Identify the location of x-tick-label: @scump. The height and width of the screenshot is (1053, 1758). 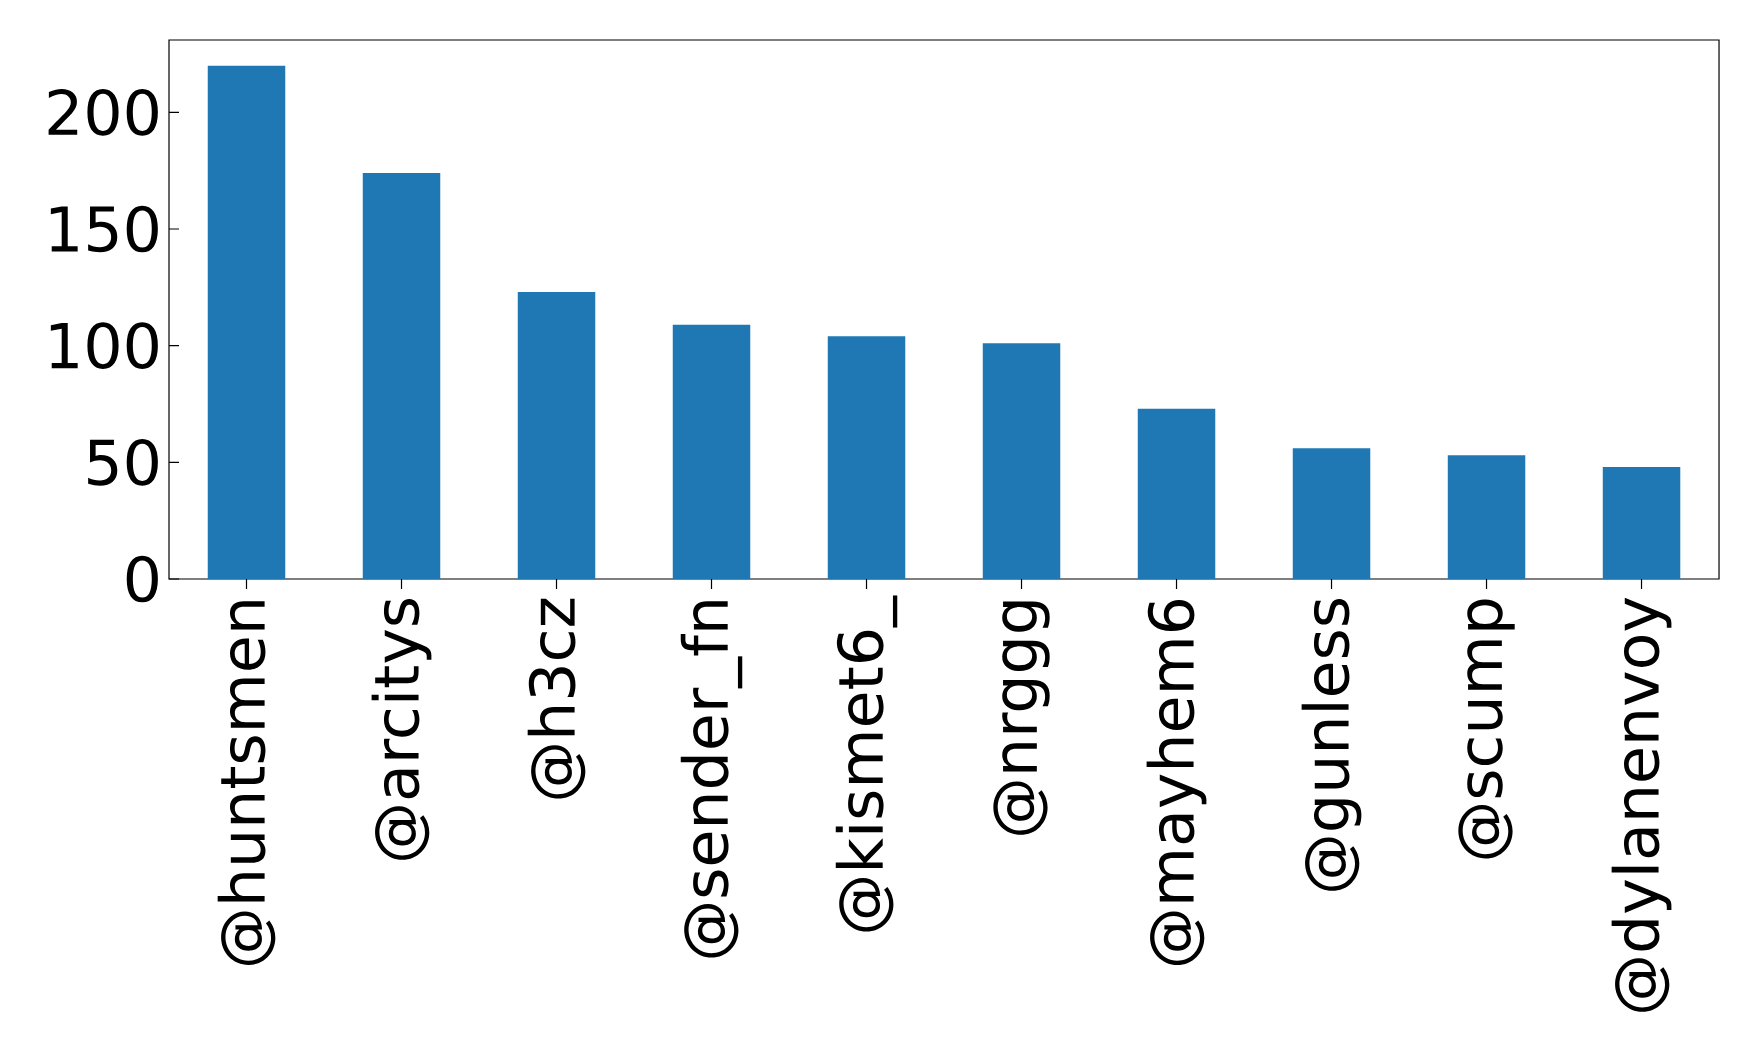
(1486, 729).